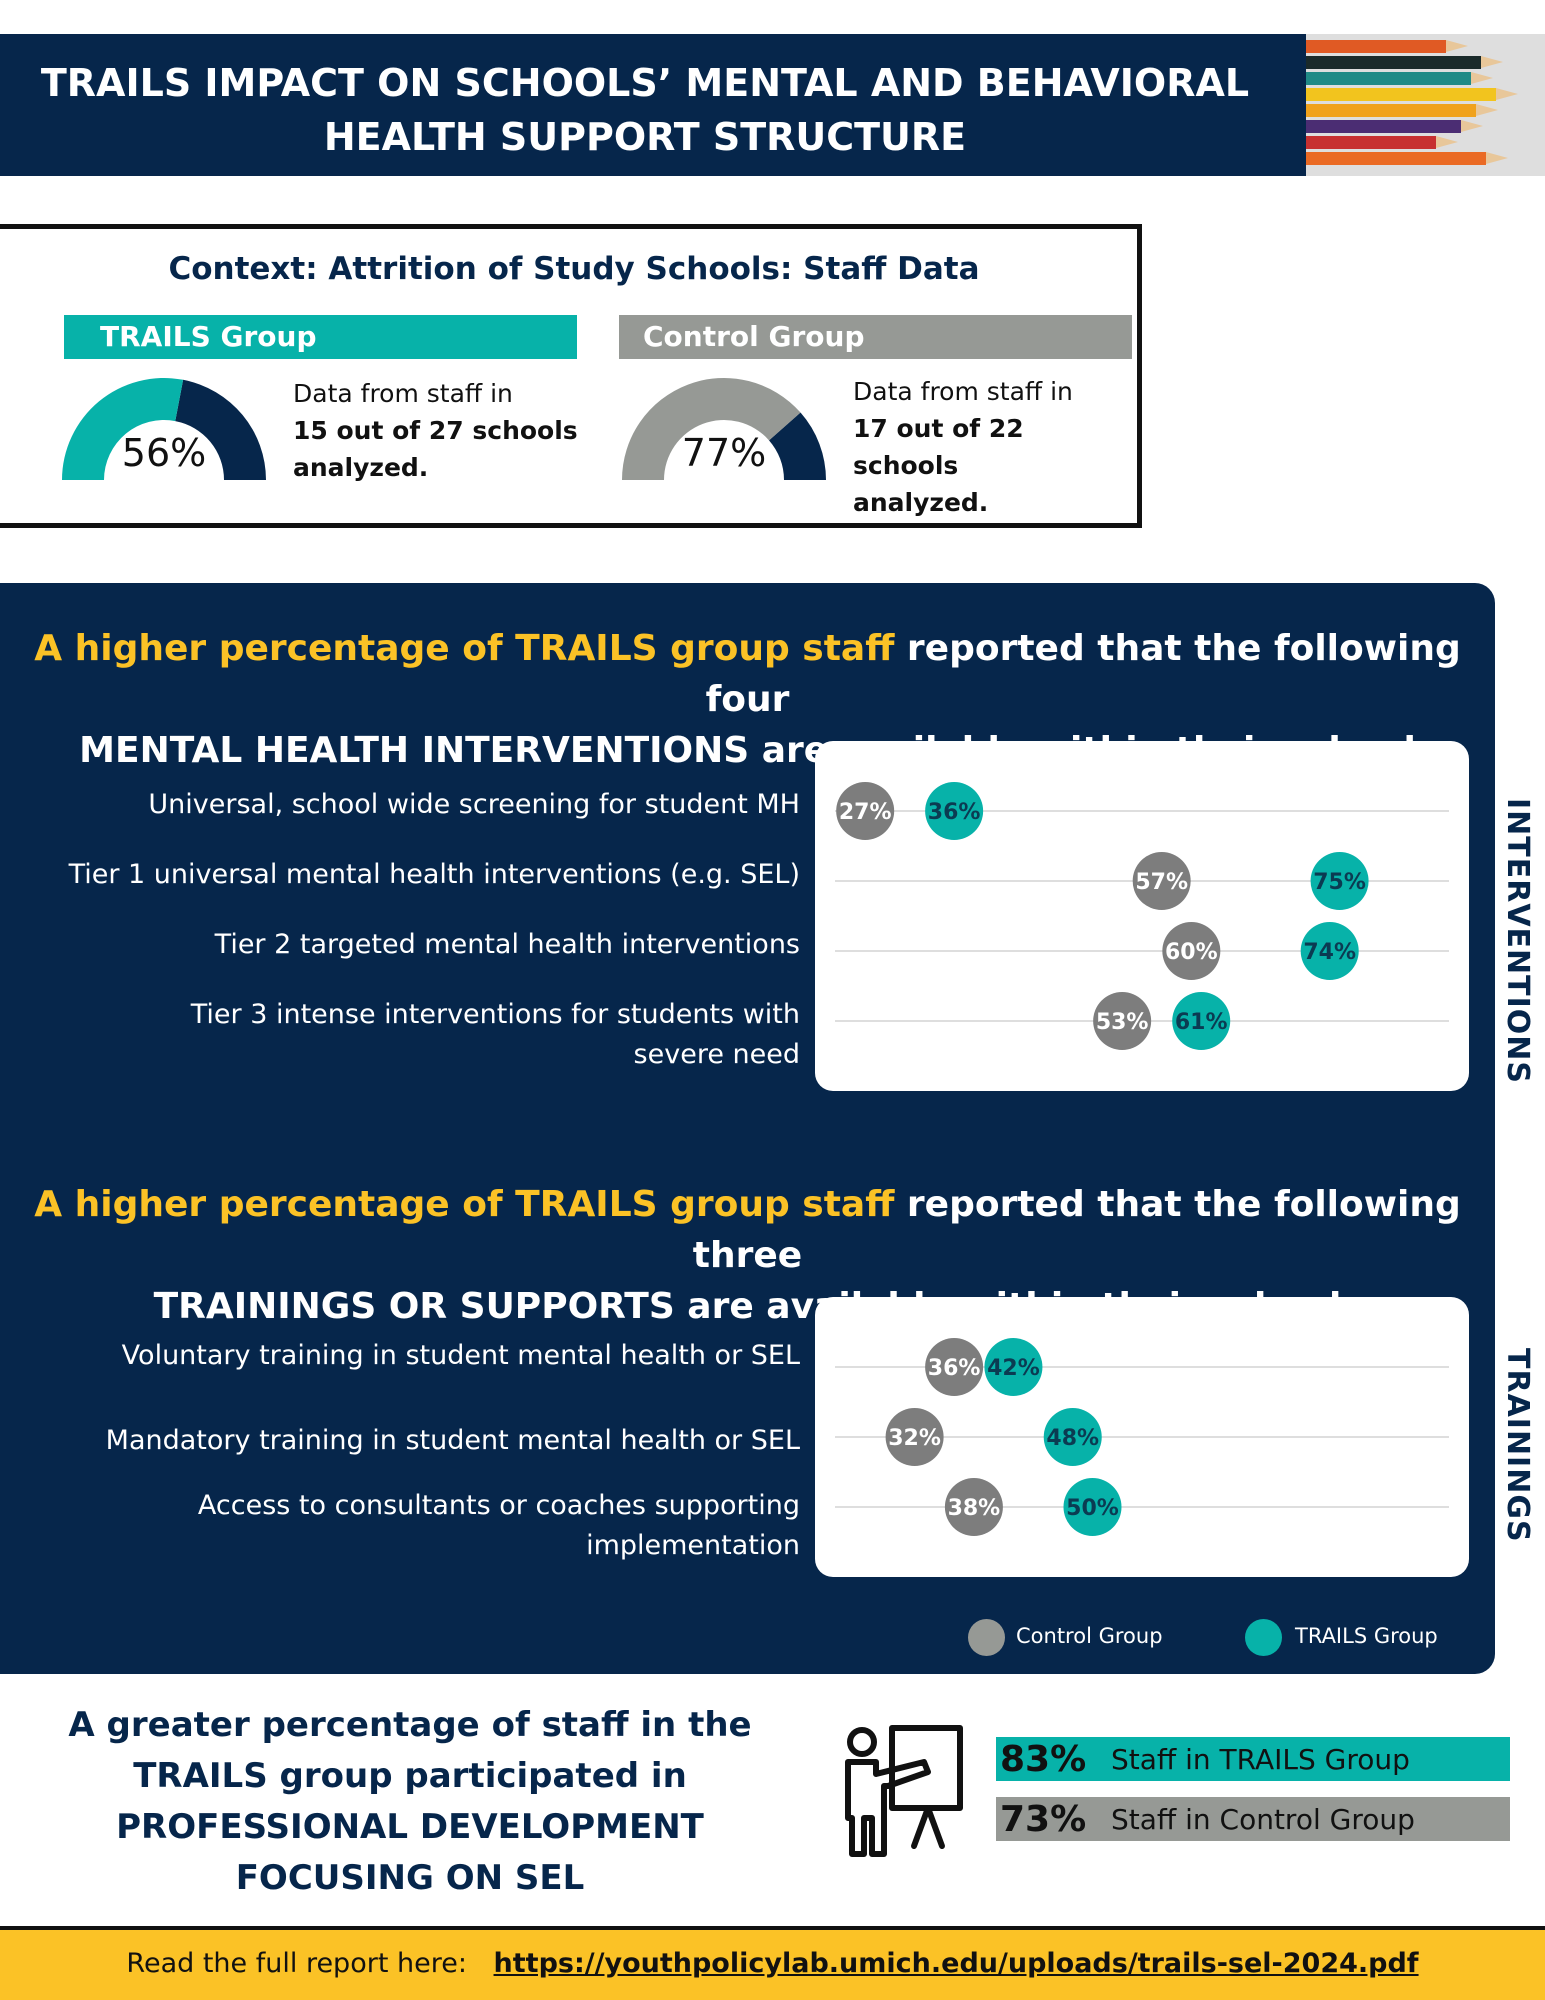 The width and height of the screenshot is (1545, 2000). I want to click on data-label: 57%, so click(1161, 882).